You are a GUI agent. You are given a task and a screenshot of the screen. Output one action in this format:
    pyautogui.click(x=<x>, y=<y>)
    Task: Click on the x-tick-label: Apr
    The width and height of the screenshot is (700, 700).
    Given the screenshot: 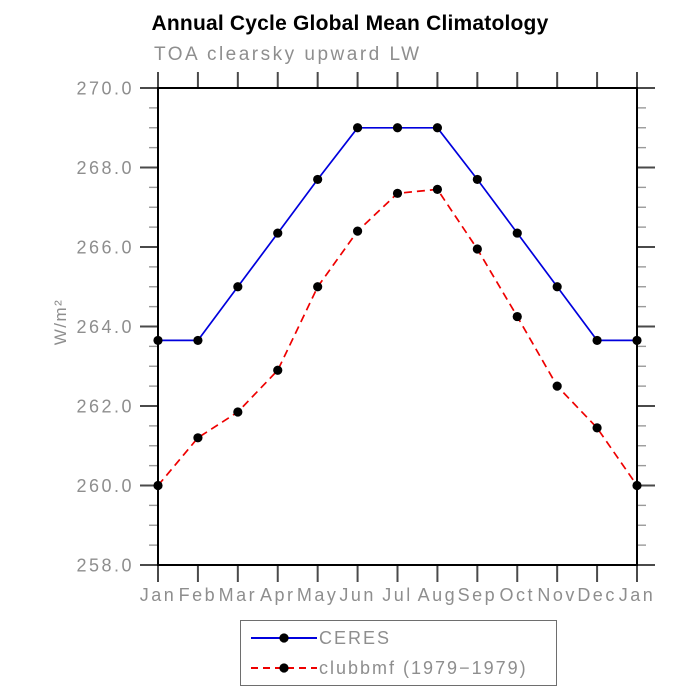 What is the action you would take?
    pyautogui.click(x=278, y=595)
    